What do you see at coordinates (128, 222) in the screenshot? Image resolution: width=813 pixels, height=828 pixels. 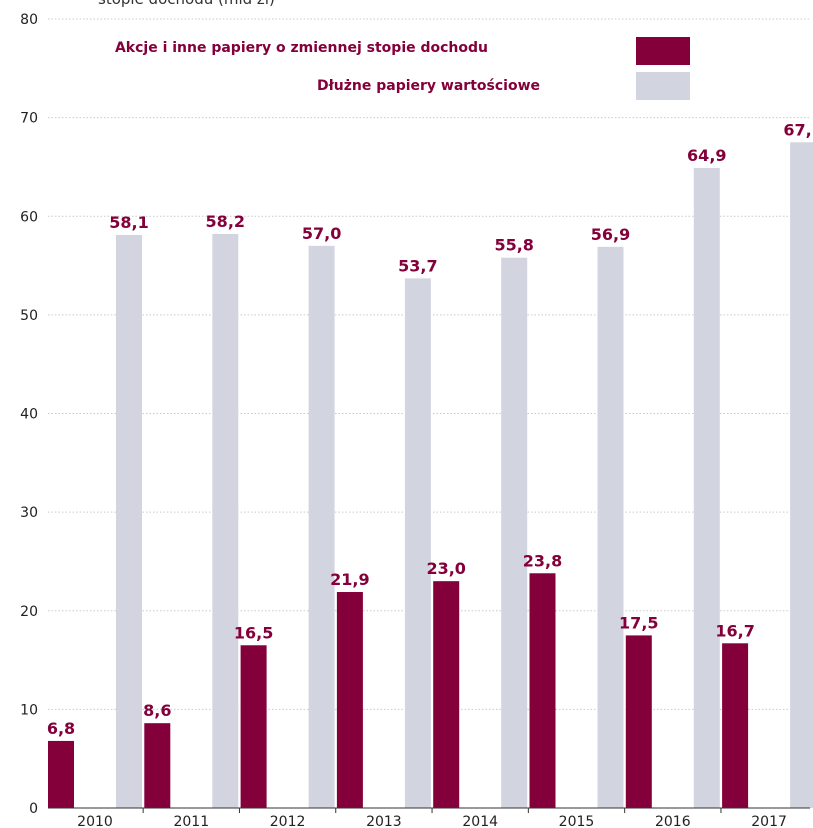 I see `data-label: 58,1` at bounding box center [128, 222].